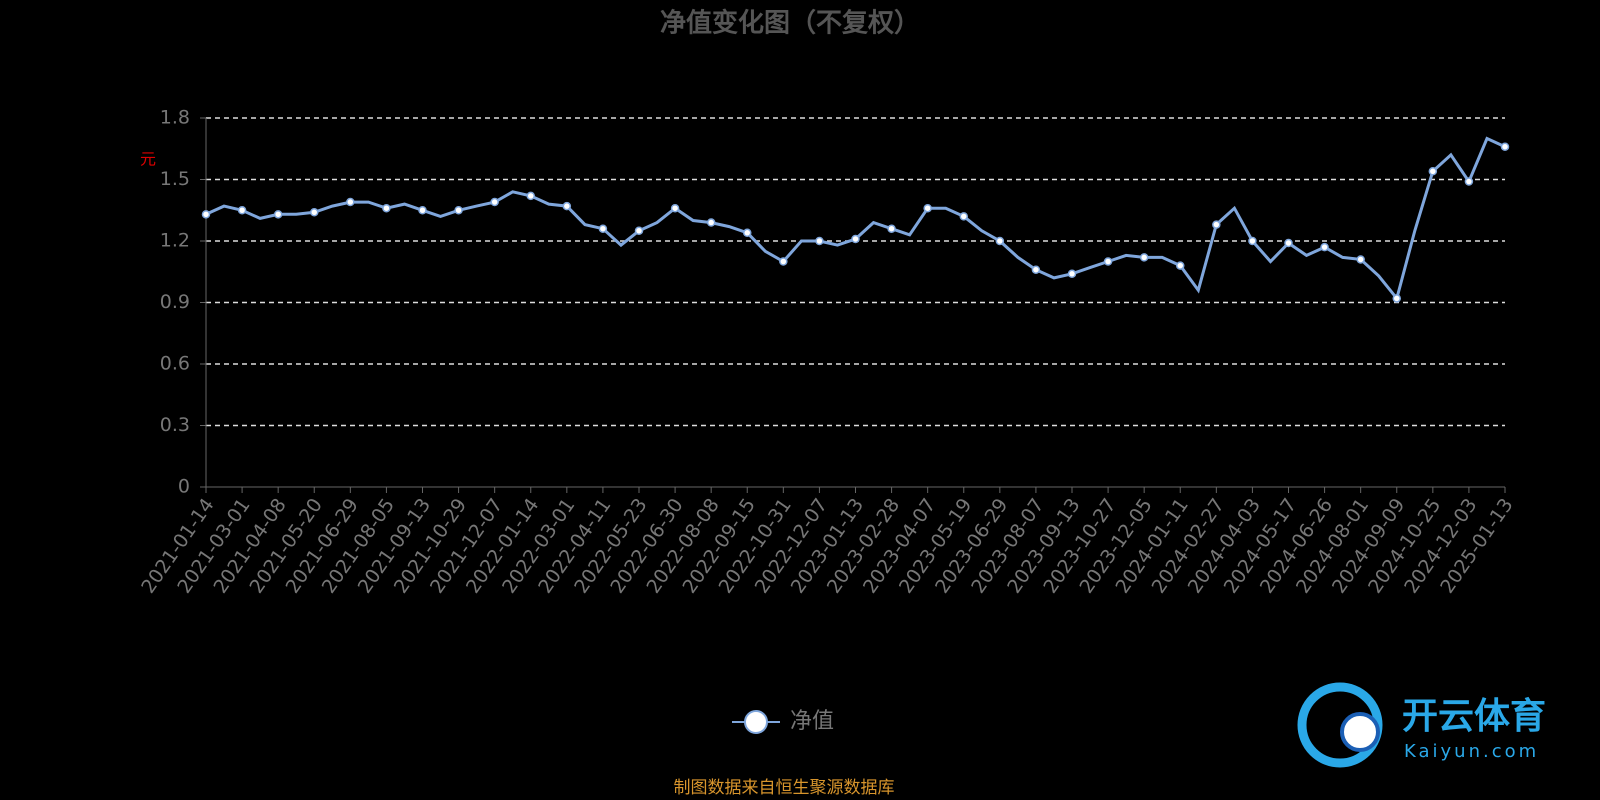  What do you see at coordinates (148, 159) in the screenshot?
I see `y-axis-label: 元` at bounding box center [148, 159].